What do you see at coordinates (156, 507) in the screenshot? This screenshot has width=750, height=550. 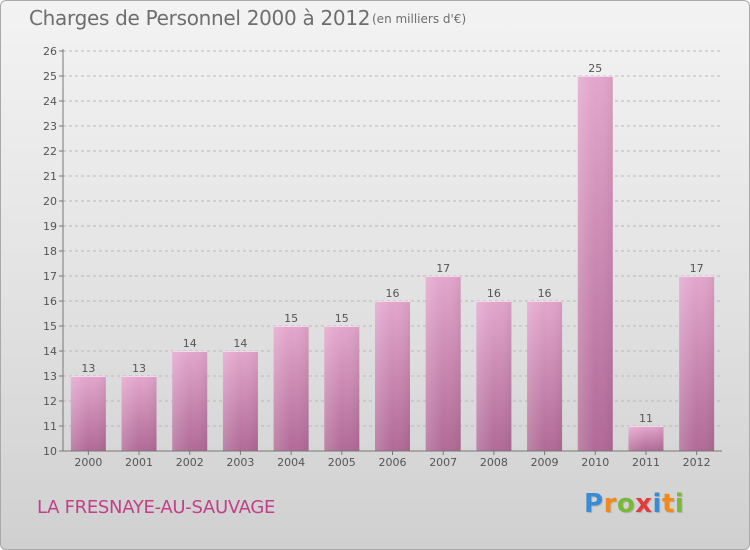 I see `commune-name: LA FRESNAYE-AU-SAUVAGE` at bounding box center [156, 507].